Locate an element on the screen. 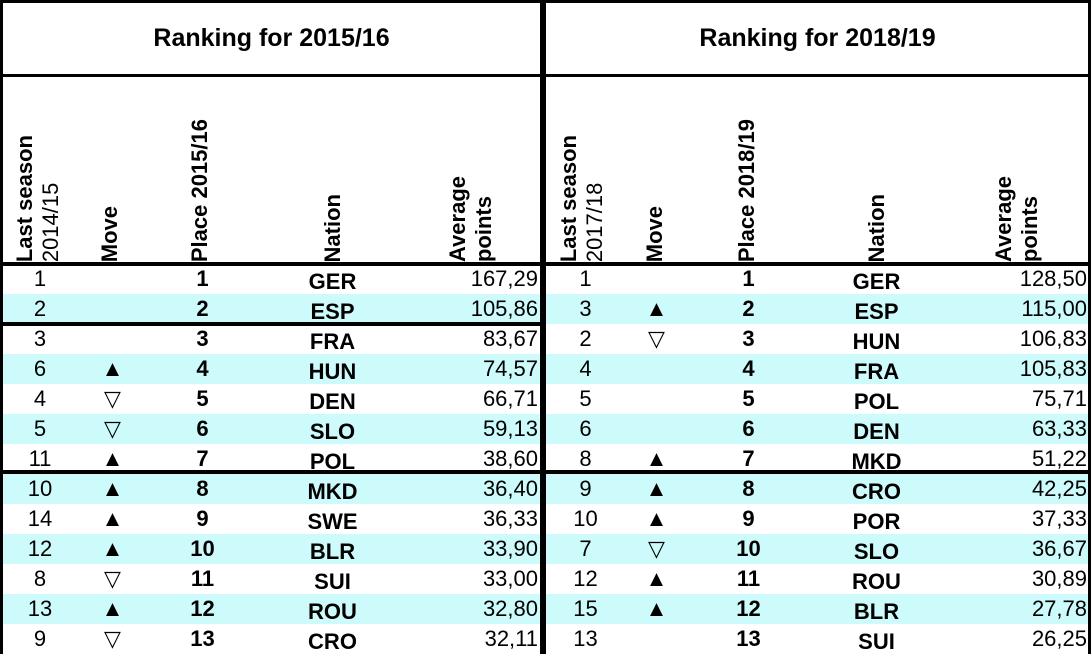 The image size is (1091, 654). last-season-cell: 13 is located at coordinates (585, 638).